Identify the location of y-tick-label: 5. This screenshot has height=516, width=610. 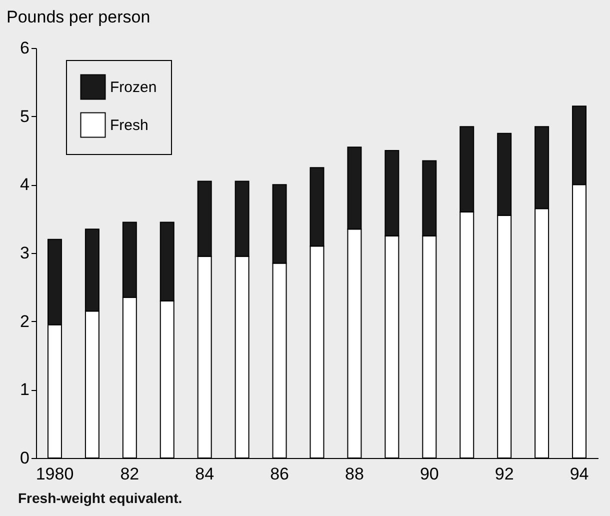
(25, 116).